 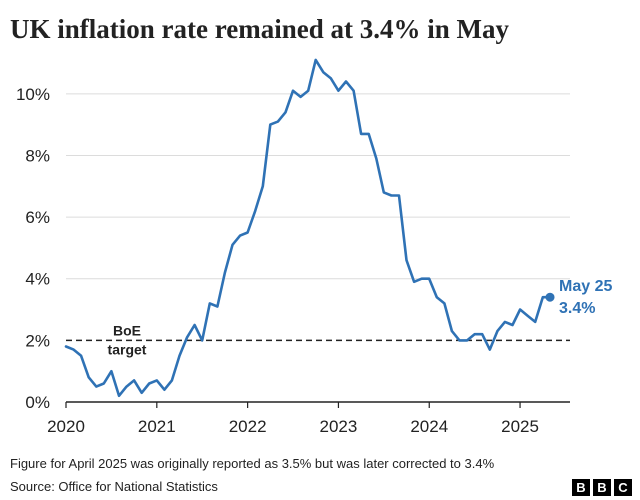 I want to click on x-tick-label: 2023, so click(x=339, y=426).